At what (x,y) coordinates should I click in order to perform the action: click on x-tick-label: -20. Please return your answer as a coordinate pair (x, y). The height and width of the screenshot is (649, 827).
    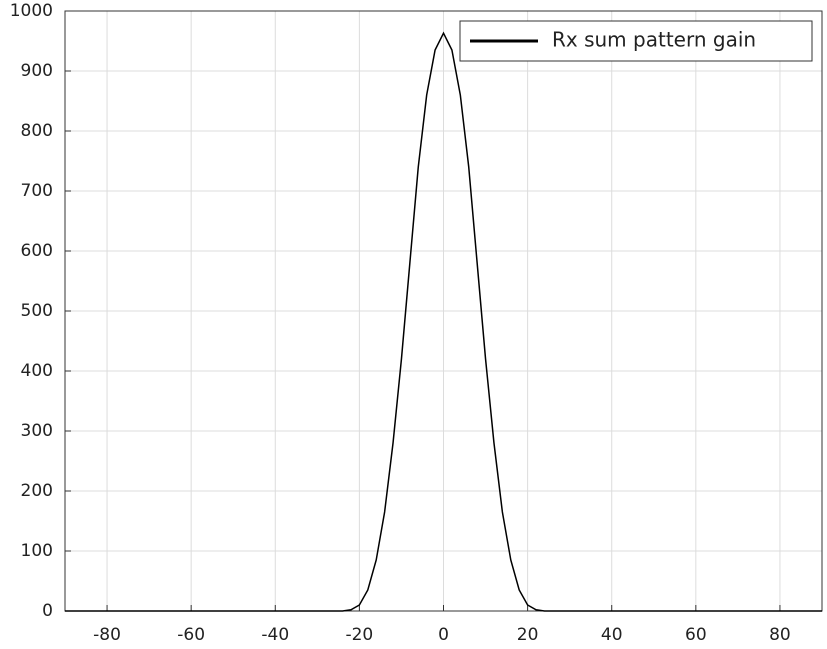
    Looking at the image, I should click on (359, 635).